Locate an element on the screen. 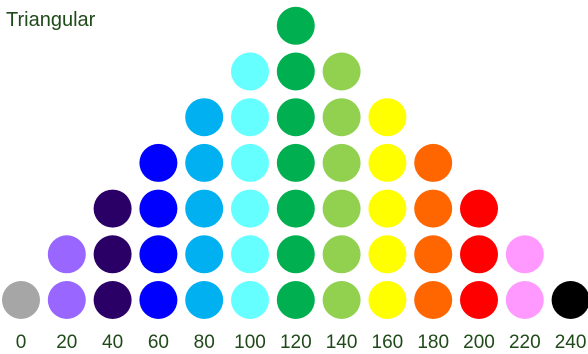 This screenshot has height=354, width=588. dot-x120-level5 is located at coordinates (295, 117).